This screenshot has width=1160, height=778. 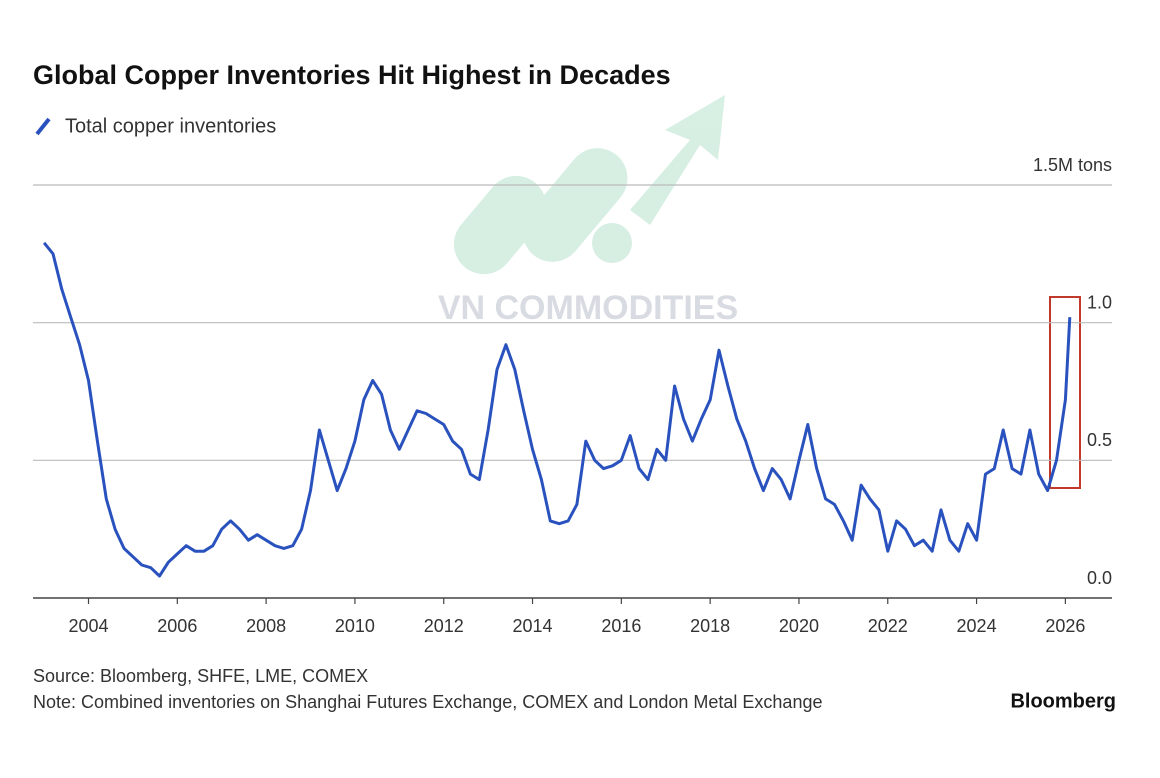 What do you see at coordinates (43, 126) in the screenshot?
I see `legend-swatch` at bounding box center [43, 126].